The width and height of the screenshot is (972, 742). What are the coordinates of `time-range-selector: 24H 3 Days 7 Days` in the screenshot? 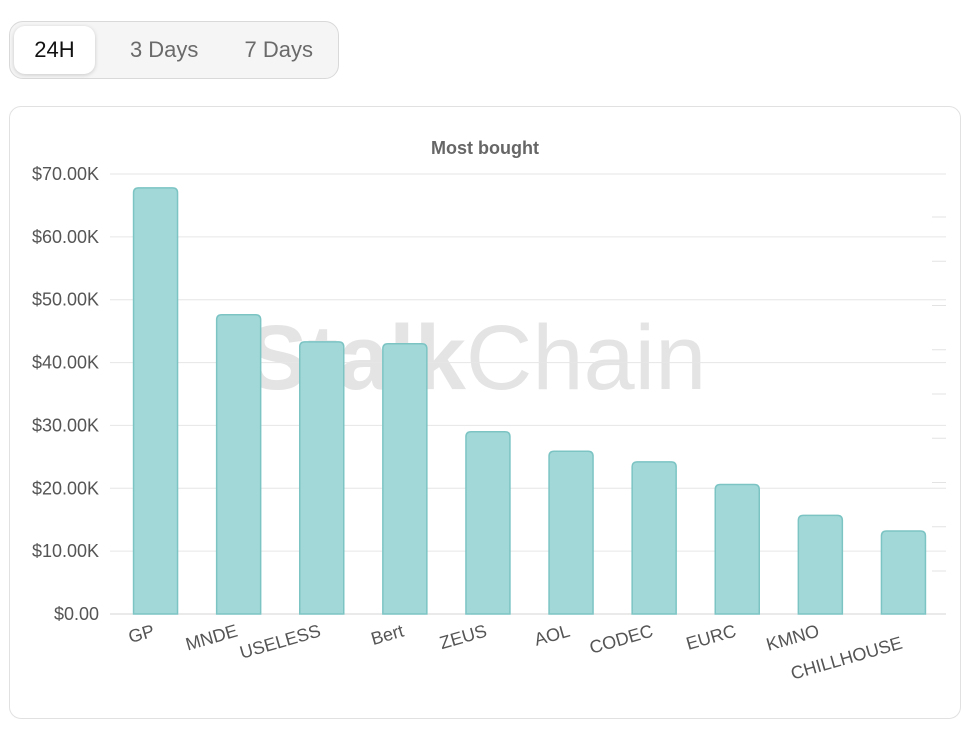 It's located at (174, 50).